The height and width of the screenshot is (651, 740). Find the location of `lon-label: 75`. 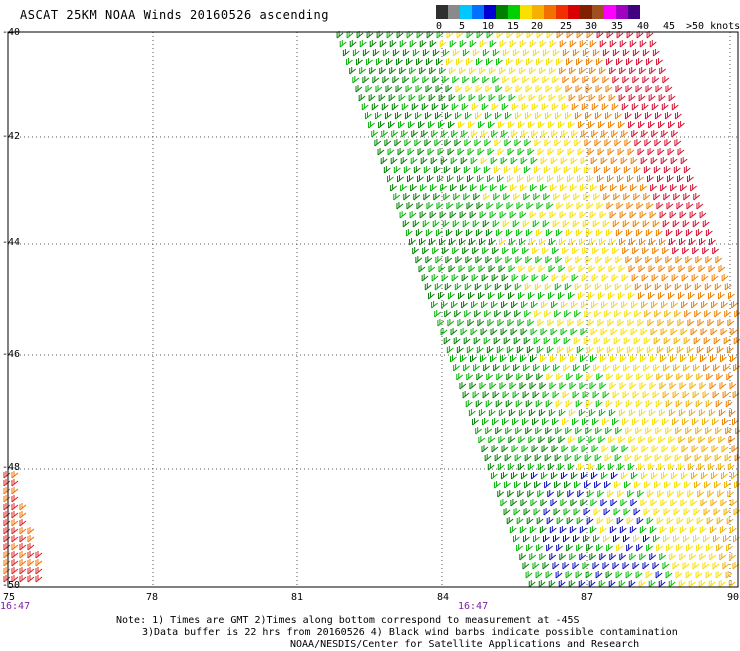

lon-label: 75 is located at coordinates (9, 597).